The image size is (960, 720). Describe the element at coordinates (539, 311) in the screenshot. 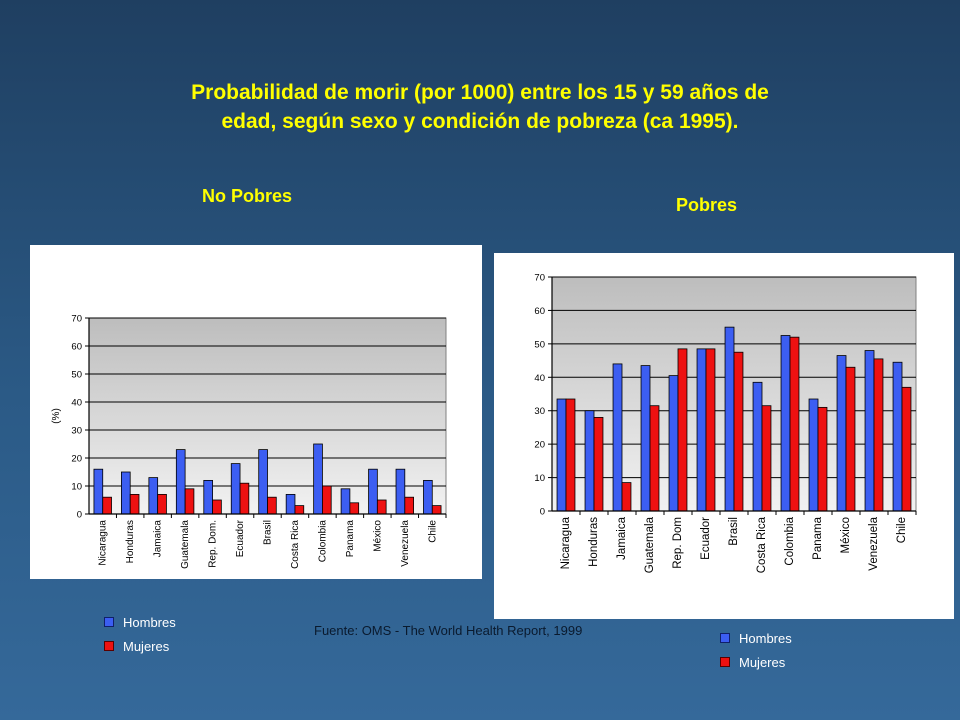

I see `y-tick-label: 60` at that location.